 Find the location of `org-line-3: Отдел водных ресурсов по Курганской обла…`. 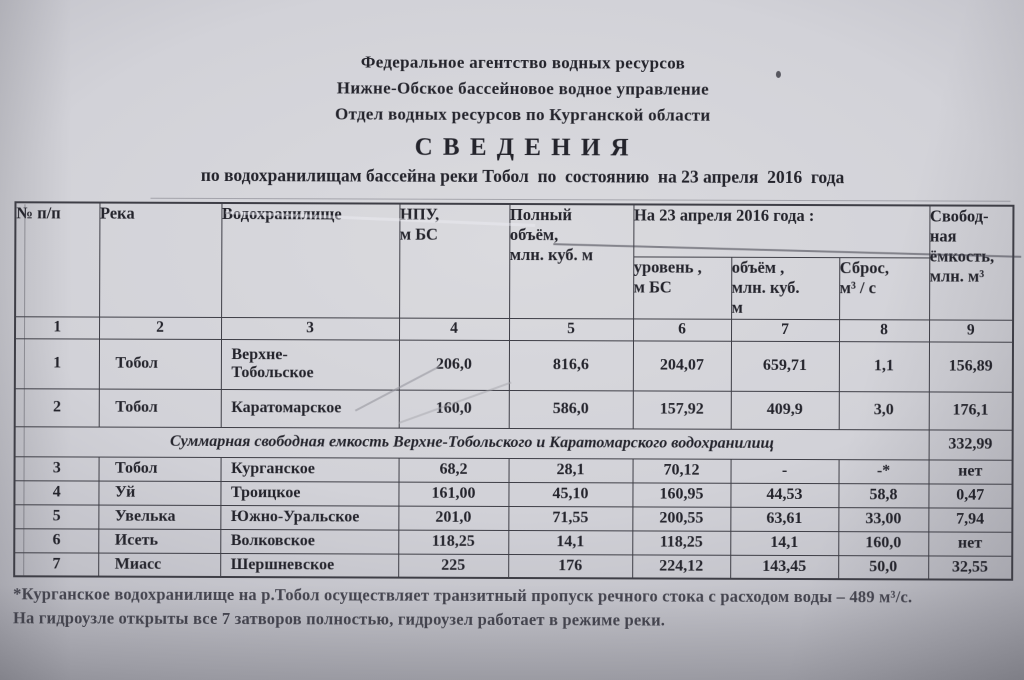

org-line-3: Отдел водных ресурсов по Курганской обла… is located at coordinates (522, 114).